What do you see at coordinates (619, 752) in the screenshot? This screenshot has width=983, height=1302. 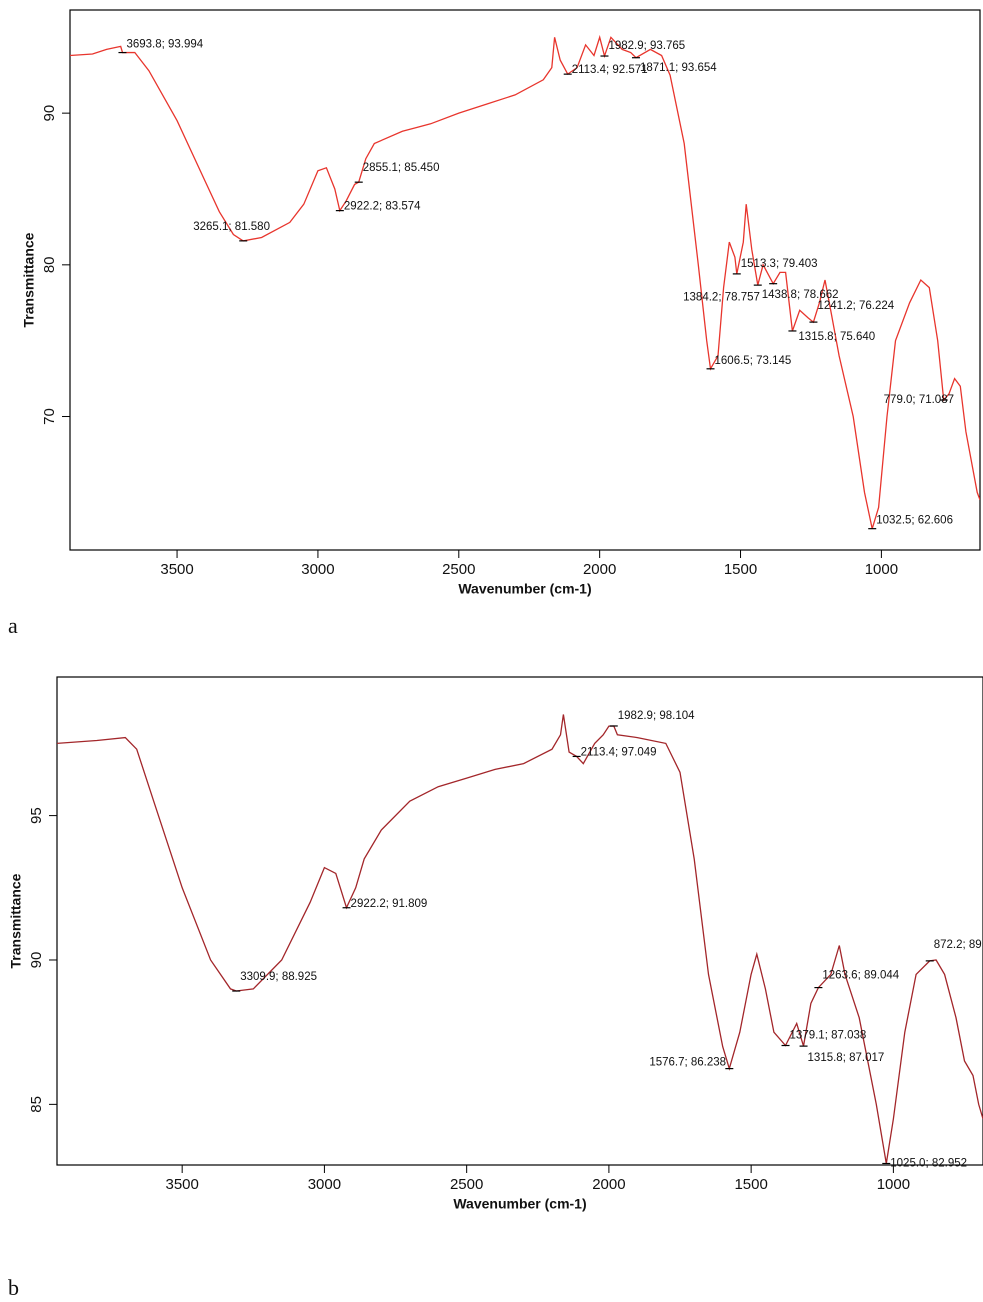 I see `peak-label: 2113.4; 97.049` at bounding box center [619, 752].